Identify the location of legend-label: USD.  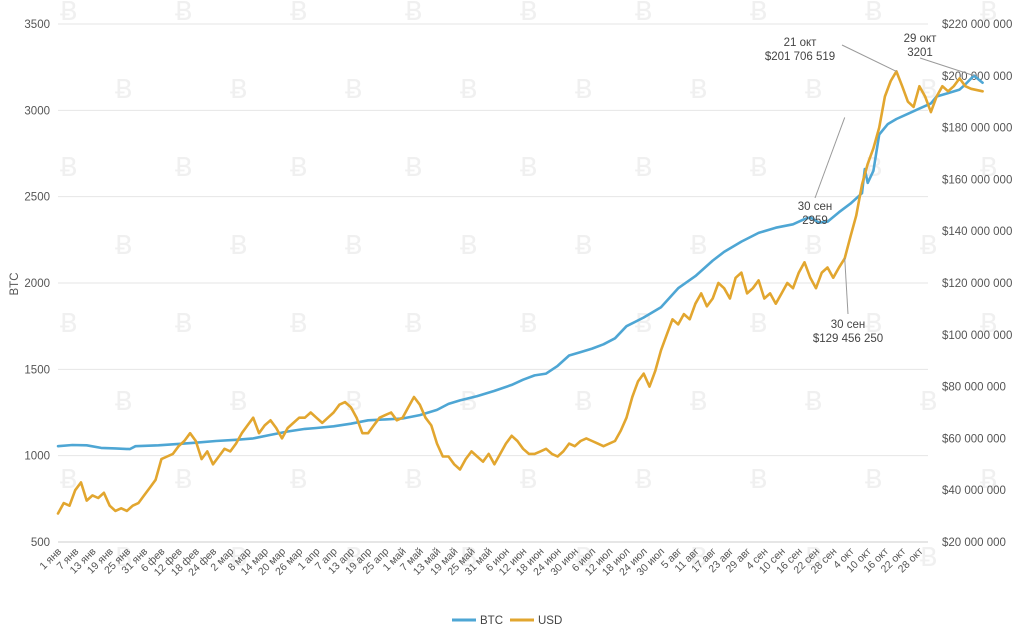
(550, 621).